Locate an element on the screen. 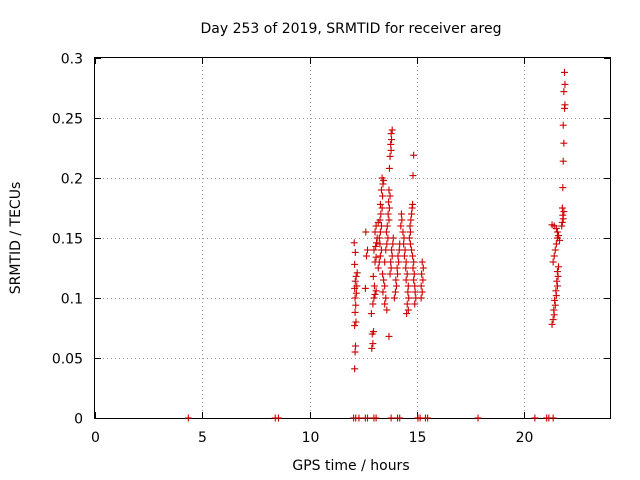  y-tick-label: 0.25 is located at coordinates (67, 120).